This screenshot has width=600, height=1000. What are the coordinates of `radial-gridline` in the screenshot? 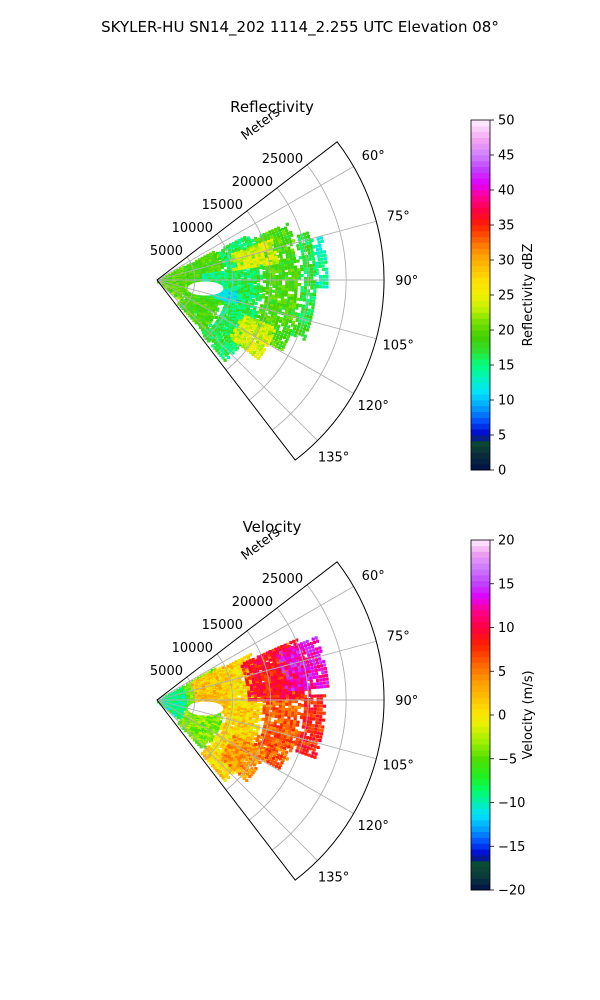 It's located at (278, 294).